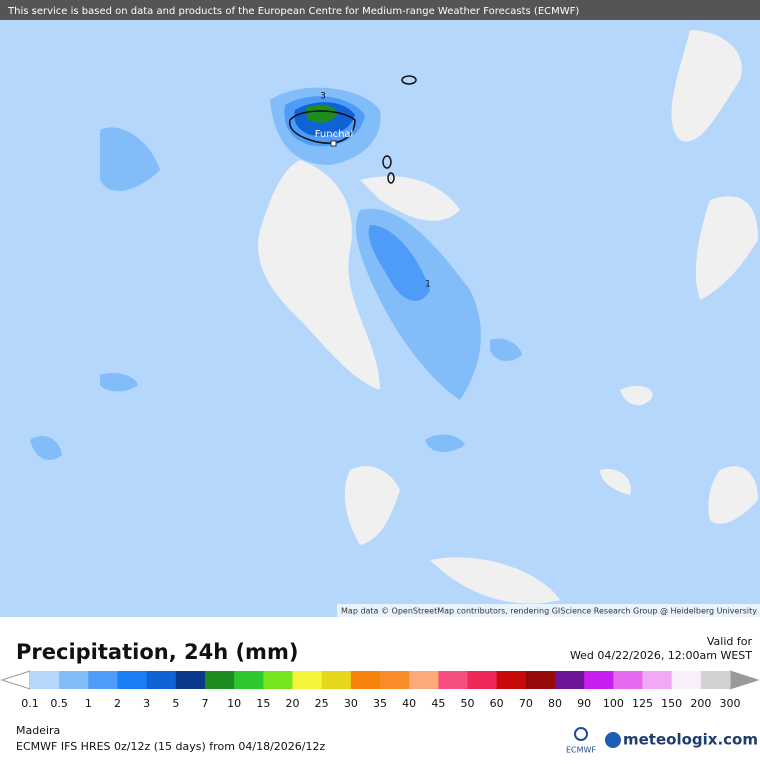 This screenshot has width=760, height=764. What do you see at coordinates (700, 703) in the screenshot?
I see `legend-label: 200` at bounding box center [700, 703].